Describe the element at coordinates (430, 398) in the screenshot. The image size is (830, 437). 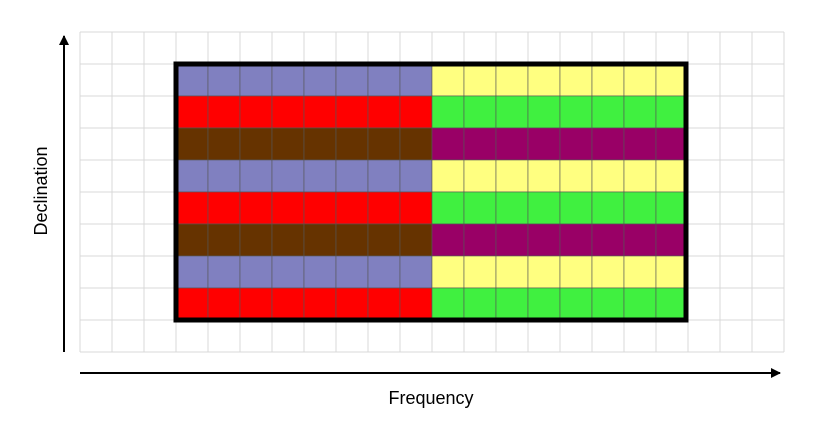
I see `x-axis-label: Frequency` at that location.